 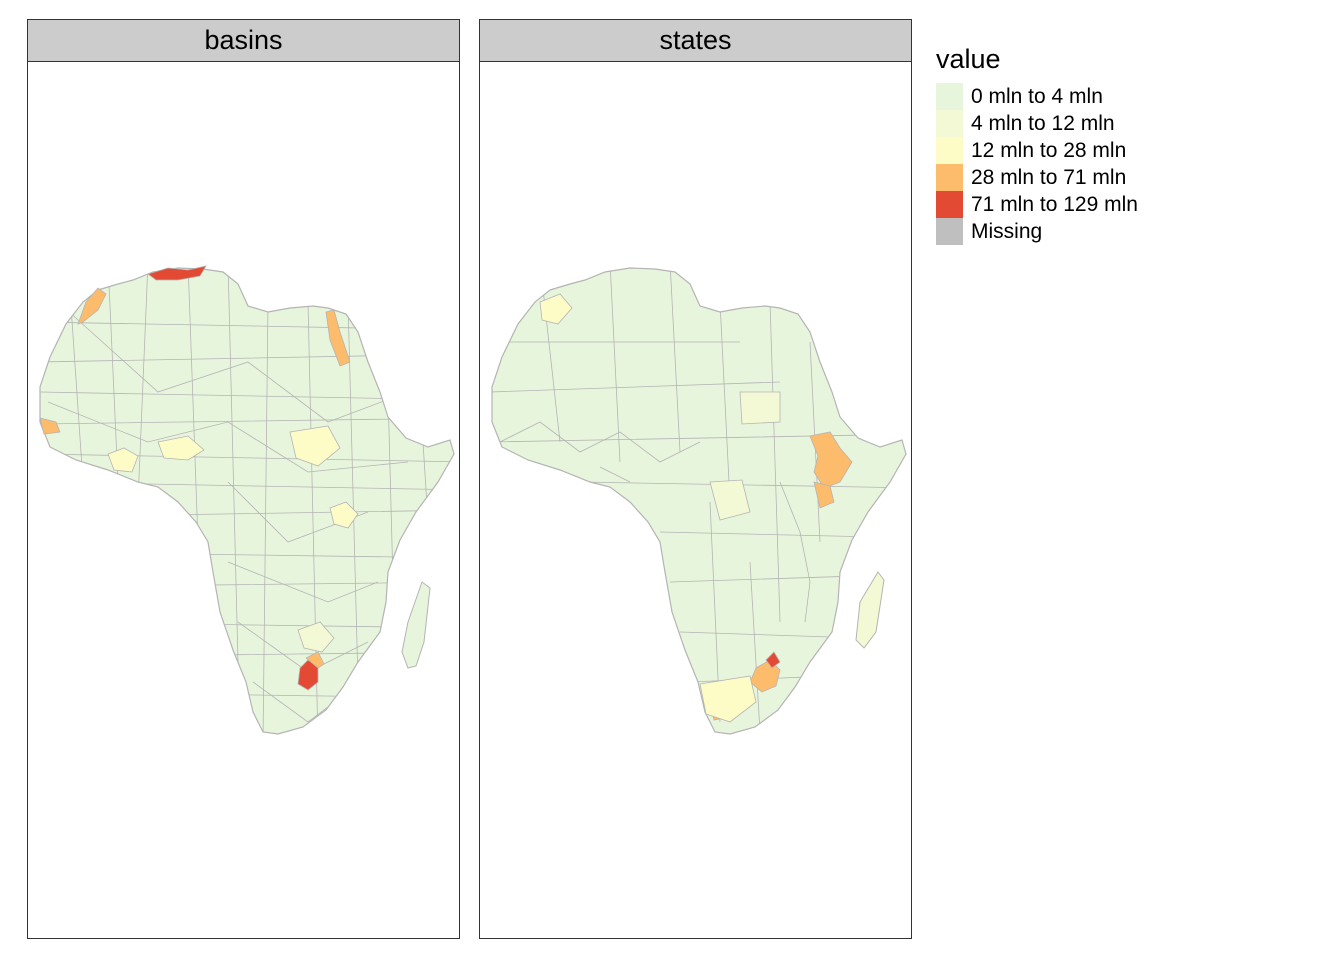 I want to click on legend-item: 71 mln to 129 mln, so click(x=1037, y=204).